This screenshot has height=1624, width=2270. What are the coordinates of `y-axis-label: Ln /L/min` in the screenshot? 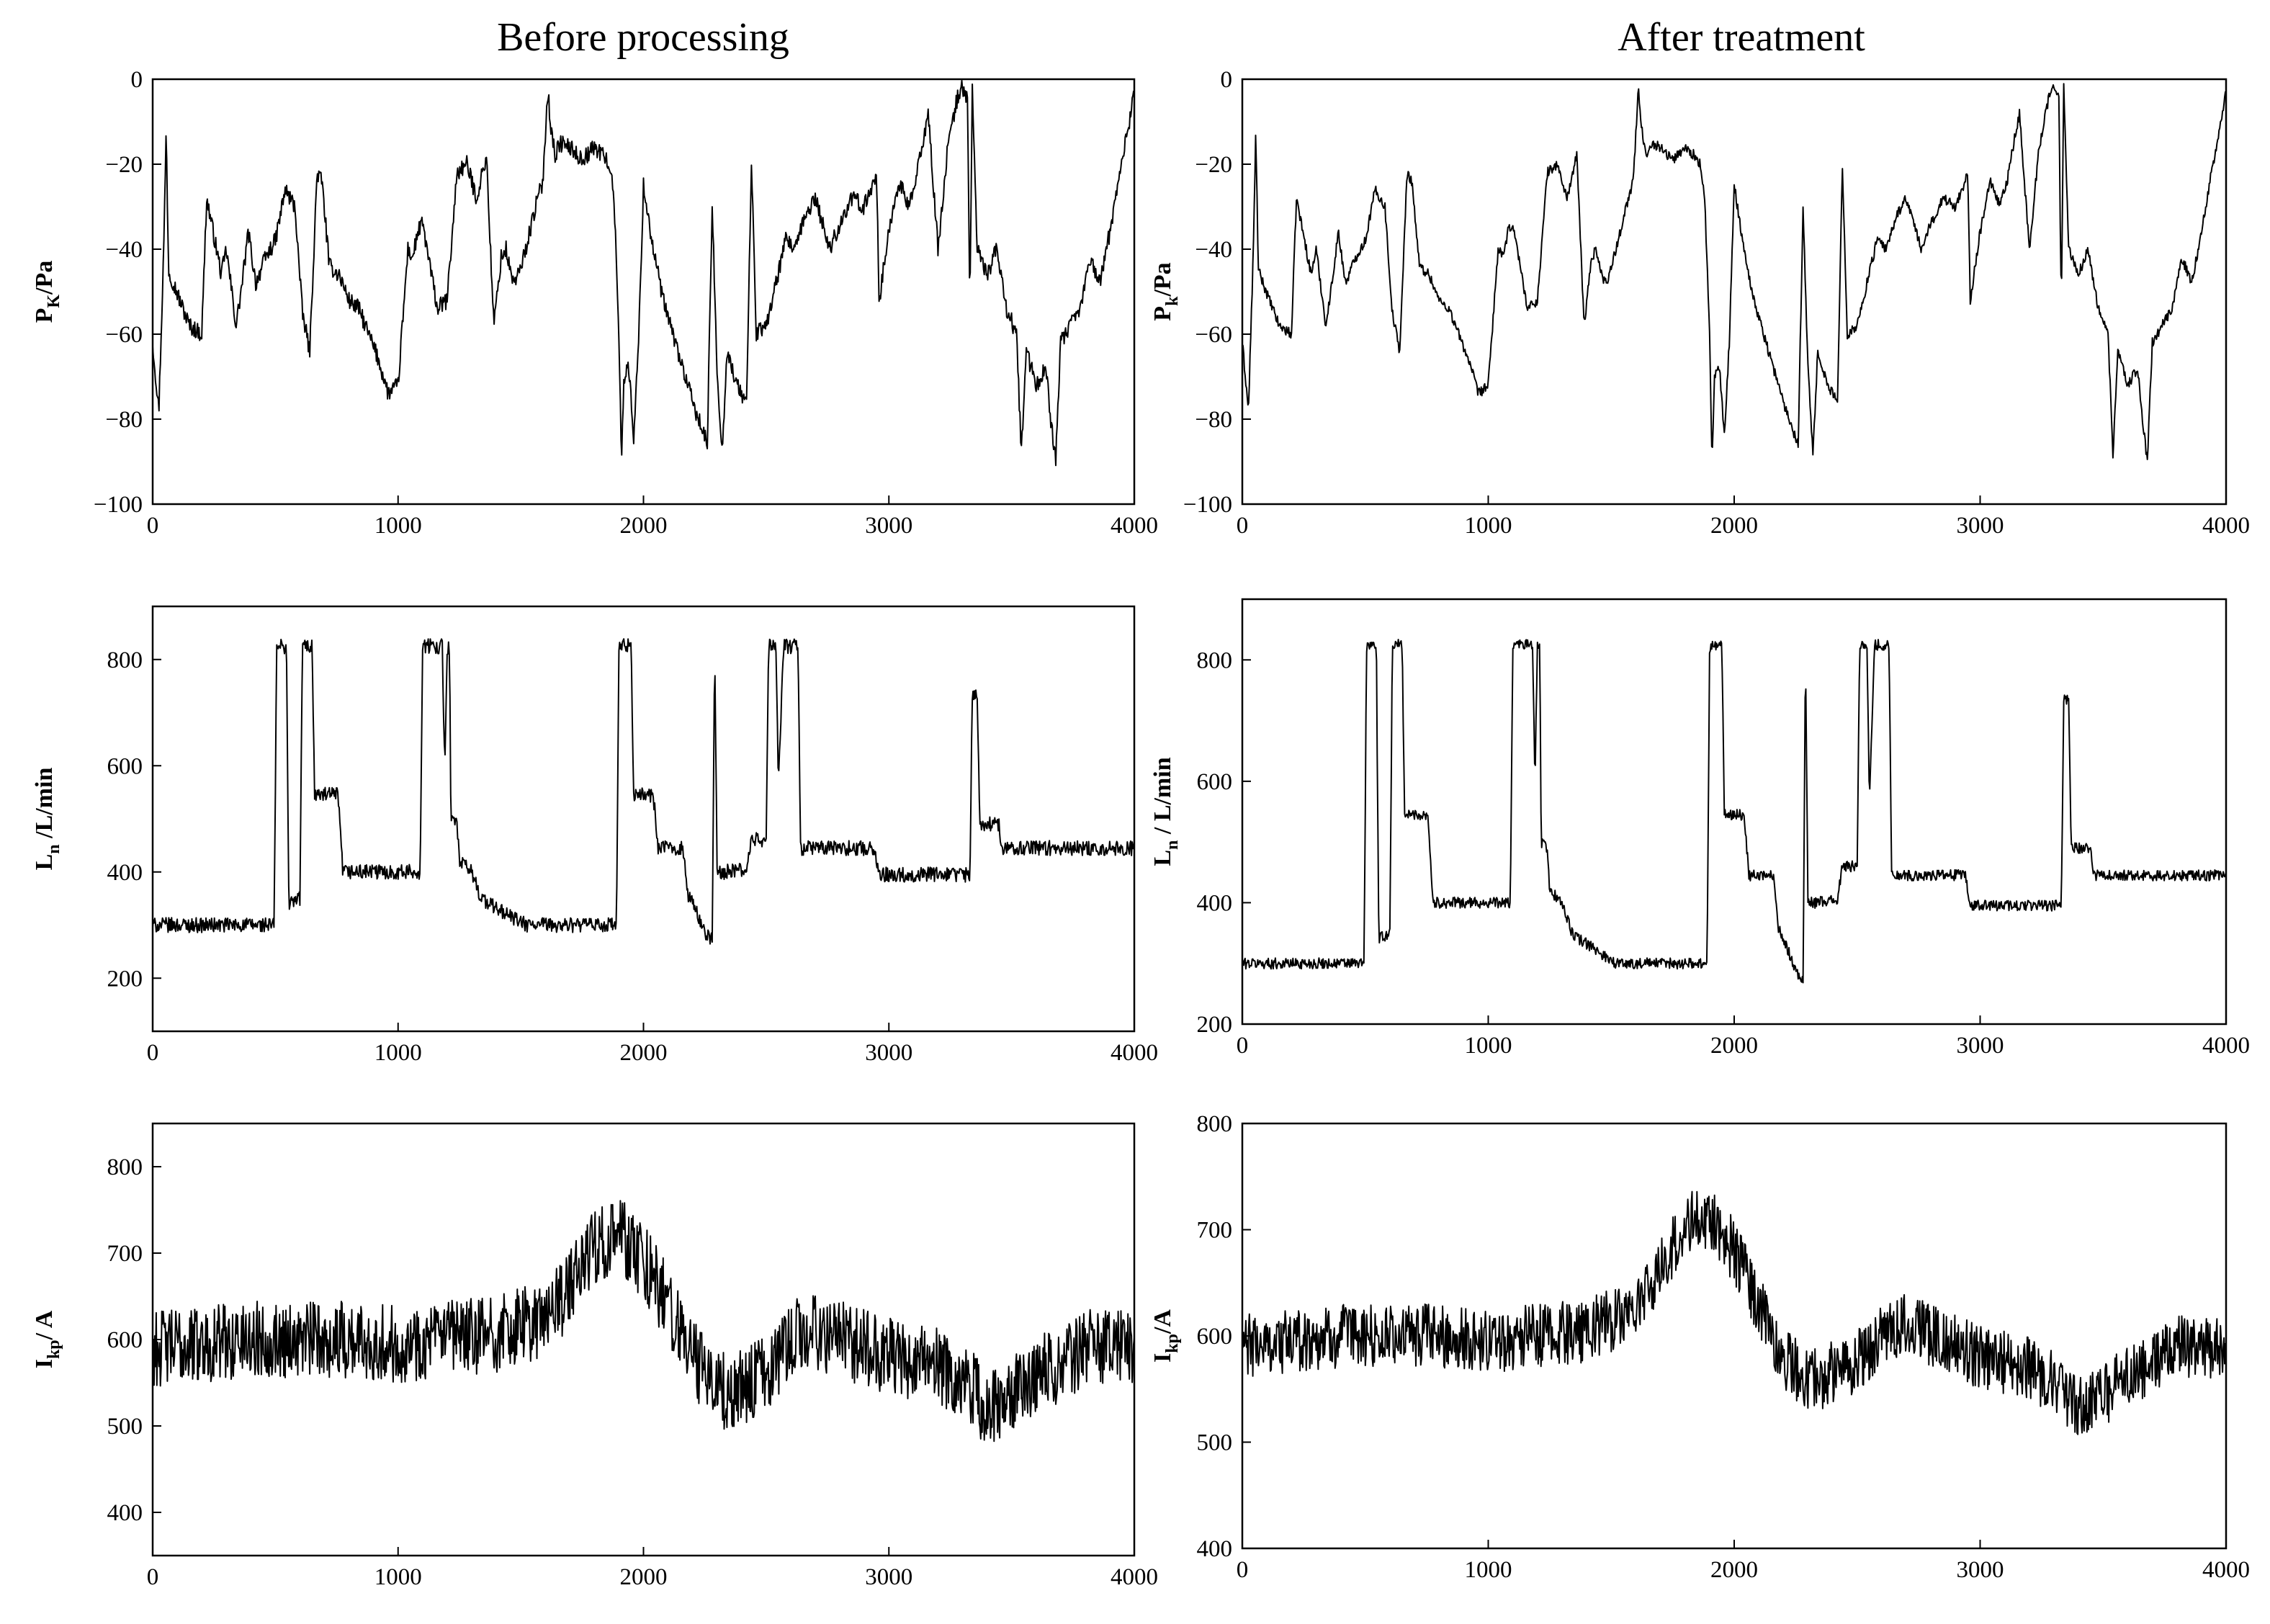 It's located at (47, 819).